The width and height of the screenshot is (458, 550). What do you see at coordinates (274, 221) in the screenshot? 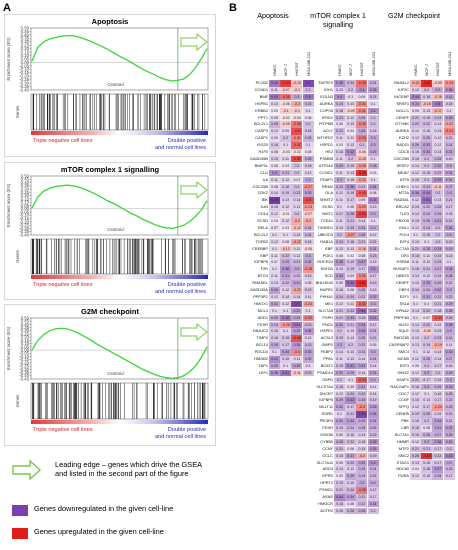
I see `heatmap-cell: 0.03` at bounding box center [274, 221].